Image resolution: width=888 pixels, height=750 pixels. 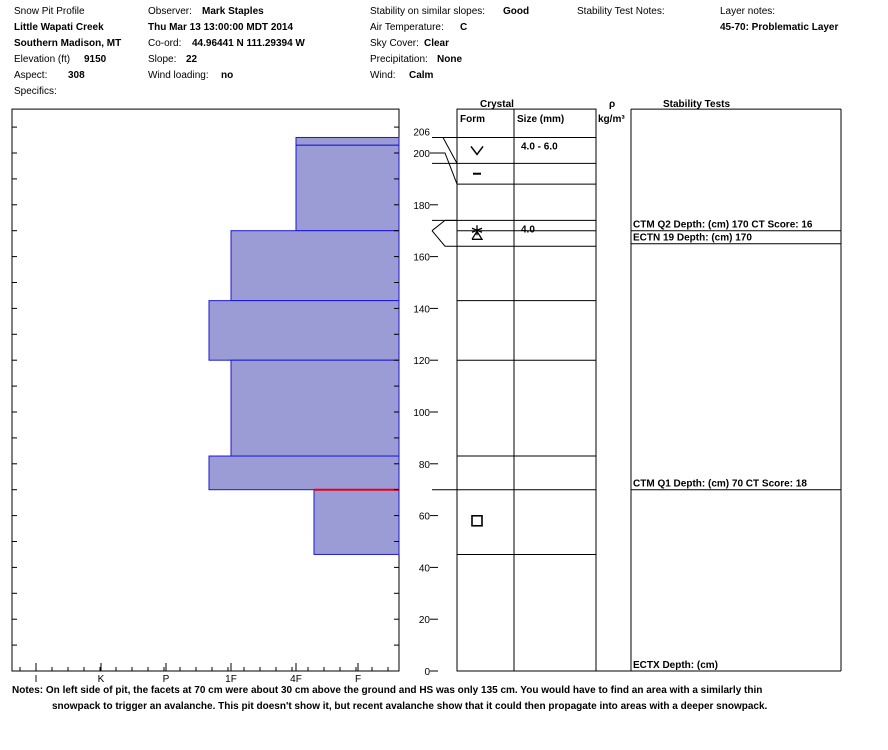 What do you see at coordinates (49, 11) in the screenshot?
I see `pit-title: Snow Pit Profile` at bounding box center [49, 11].